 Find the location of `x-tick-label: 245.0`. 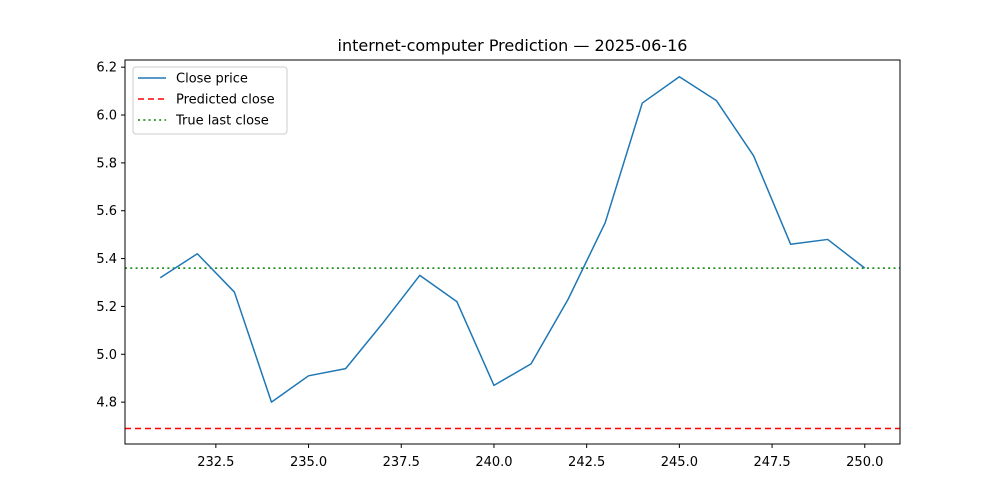

x-tick-label: 245.0 is located at coordinates (679, 462).